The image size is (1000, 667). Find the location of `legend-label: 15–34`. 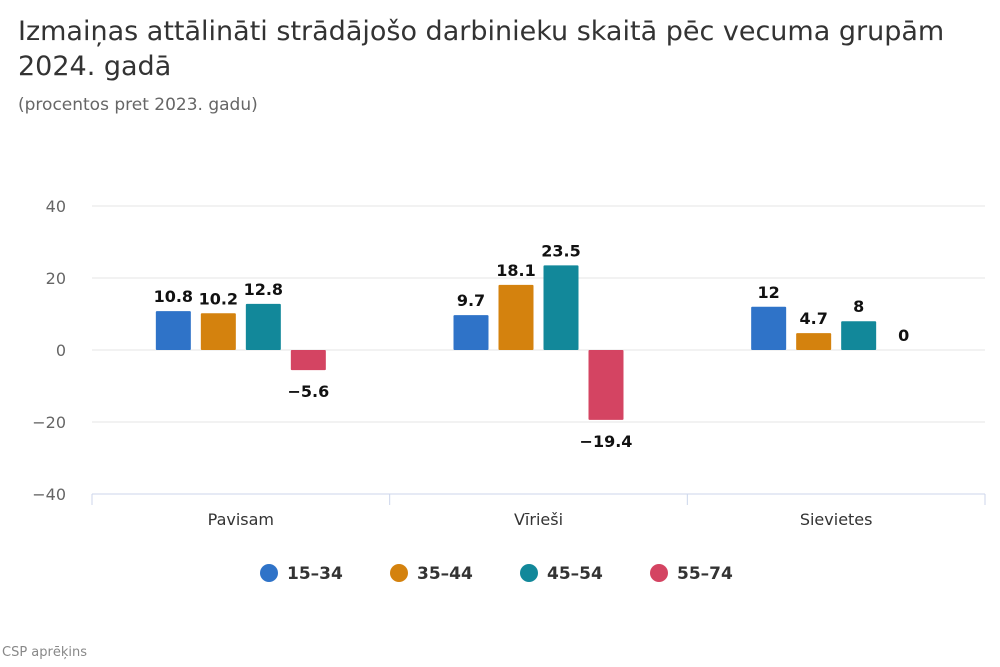

legend-label: 15–34 is located at coordinates (315, 574).